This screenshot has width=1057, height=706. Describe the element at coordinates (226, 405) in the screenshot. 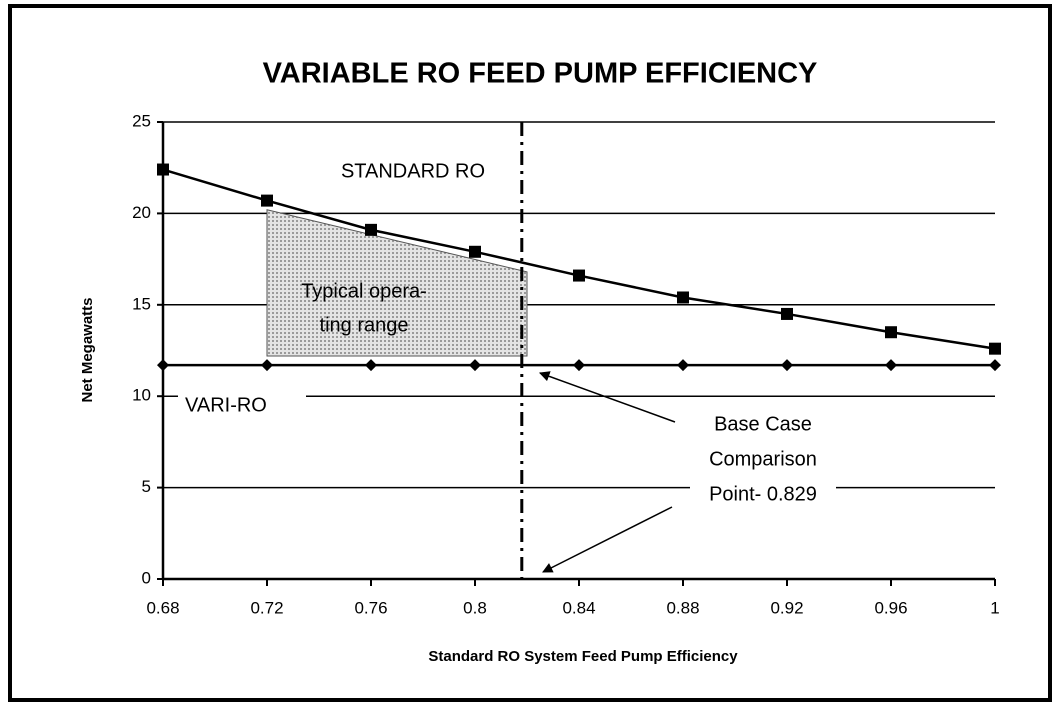

I see `series-label: VARI-RO` at that location.